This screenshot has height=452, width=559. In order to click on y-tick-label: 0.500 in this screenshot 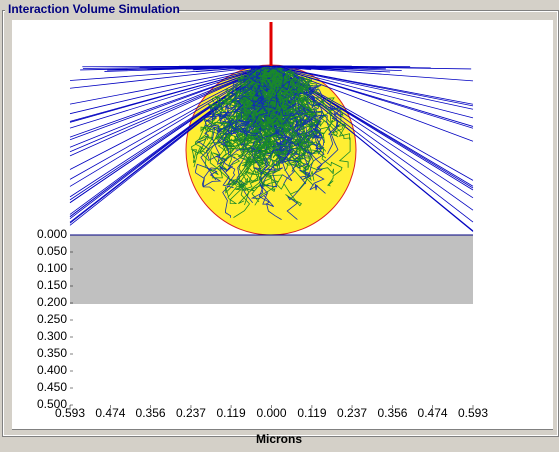, I will do `click(52, 404)`.